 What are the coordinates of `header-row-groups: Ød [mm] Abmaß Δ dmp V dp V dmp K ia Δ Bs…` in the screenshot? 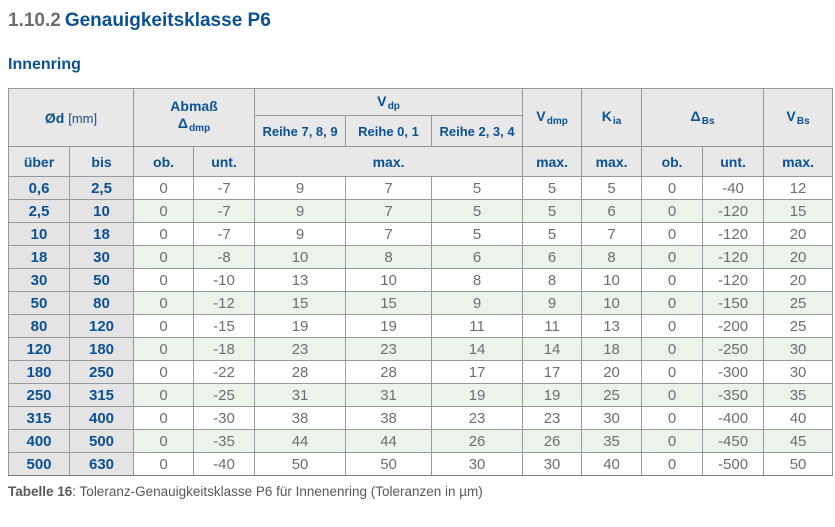 It's located at (420, 117).